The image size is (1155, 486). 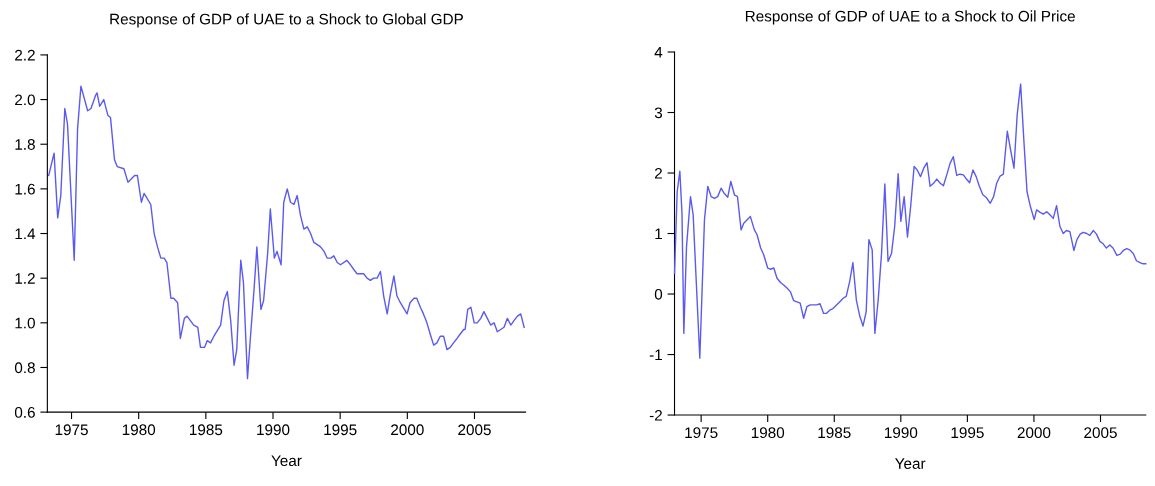 I want to click on y-tick-label: 4, so click(x=658, y=52).